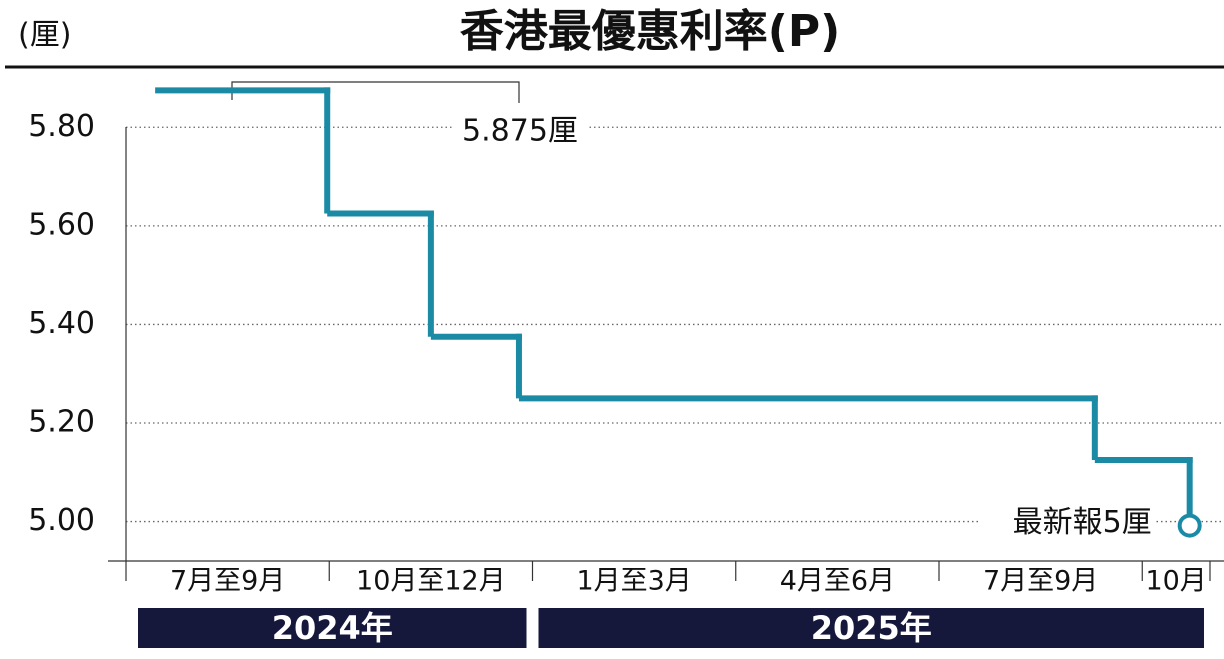 The height and width of the screenshot is (659, 1224). I want to click on x-tick-label: 1月至3月, so click(633, 581).